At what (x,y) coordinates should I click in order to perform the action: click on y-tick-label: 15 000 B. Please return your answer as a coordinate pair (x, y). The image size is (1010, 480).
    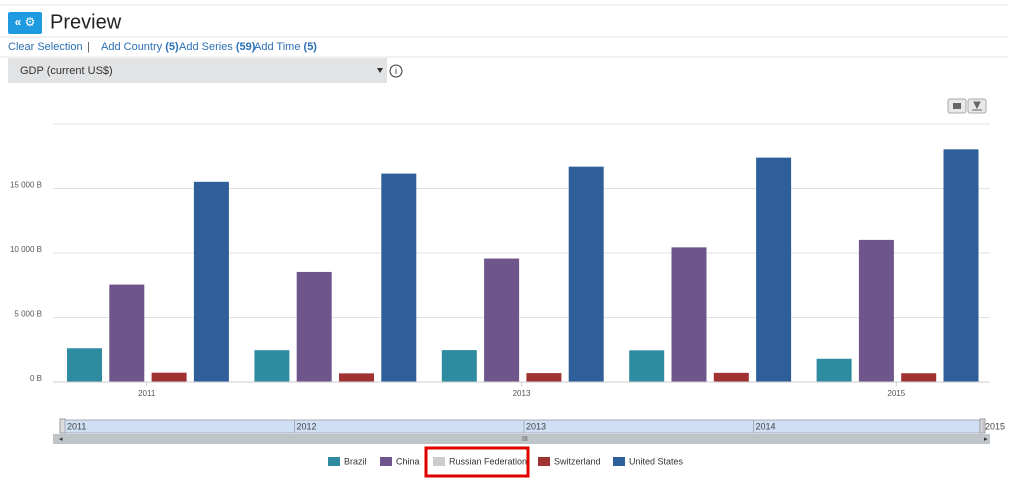
    Looking at the image, I should click on (26, 185).